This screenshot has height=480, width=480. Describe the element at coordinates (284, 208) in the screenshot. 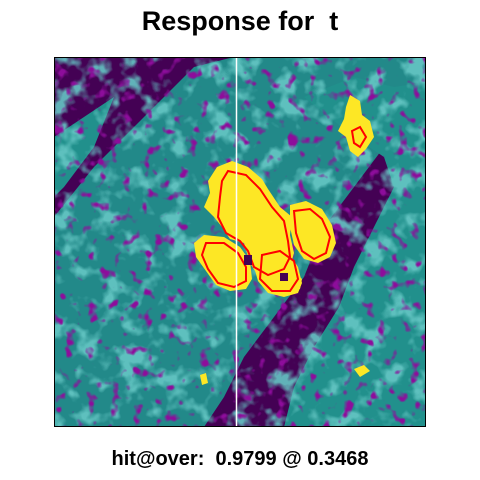

I see `high-contours` at that location.